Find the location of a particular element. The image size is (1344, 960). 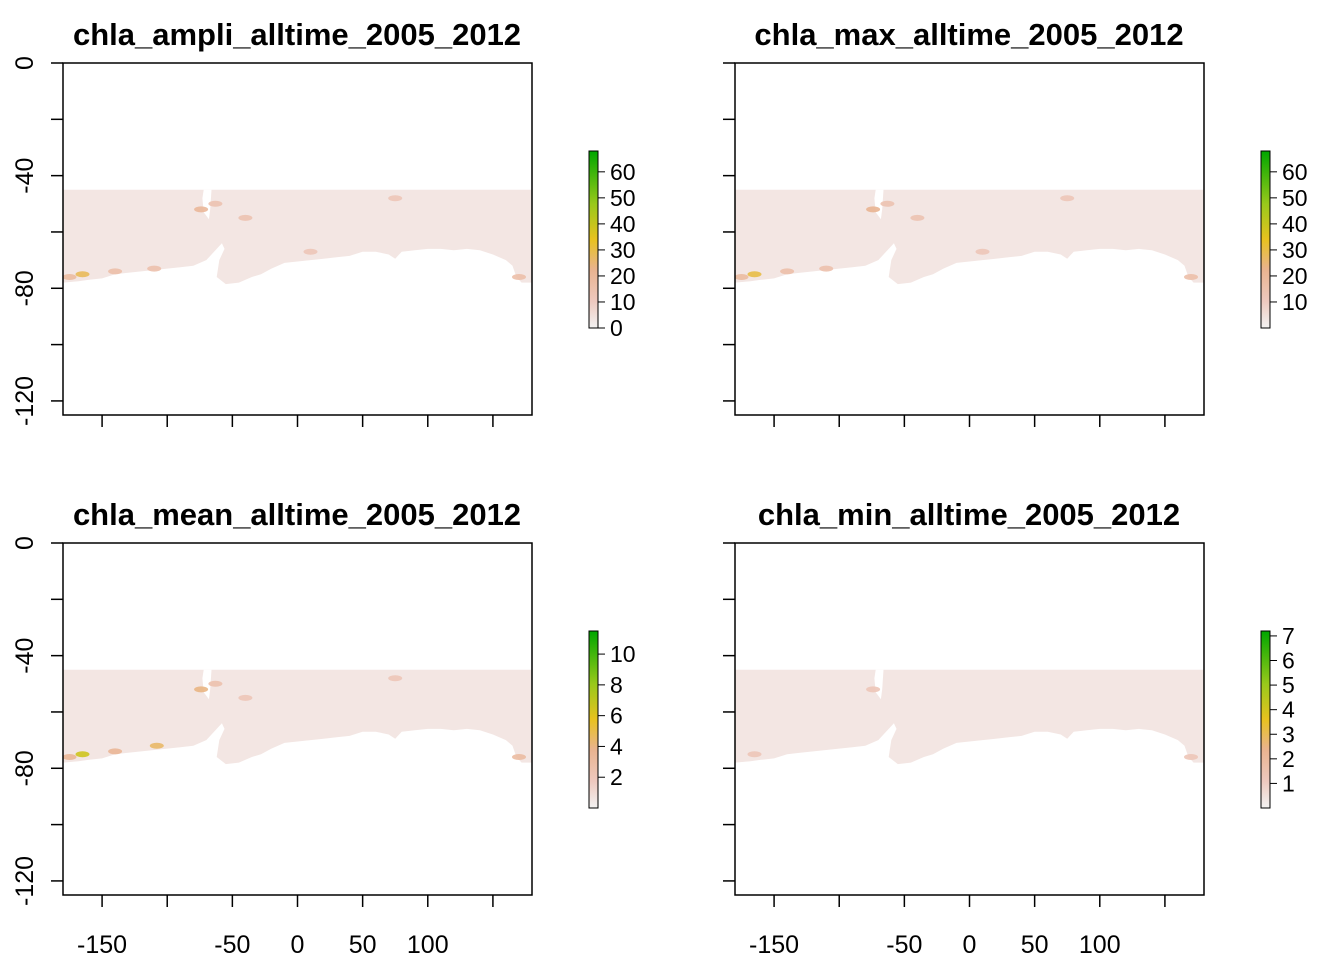

colorbar-tick-label: 1 is located at coordinates (1288, 783).